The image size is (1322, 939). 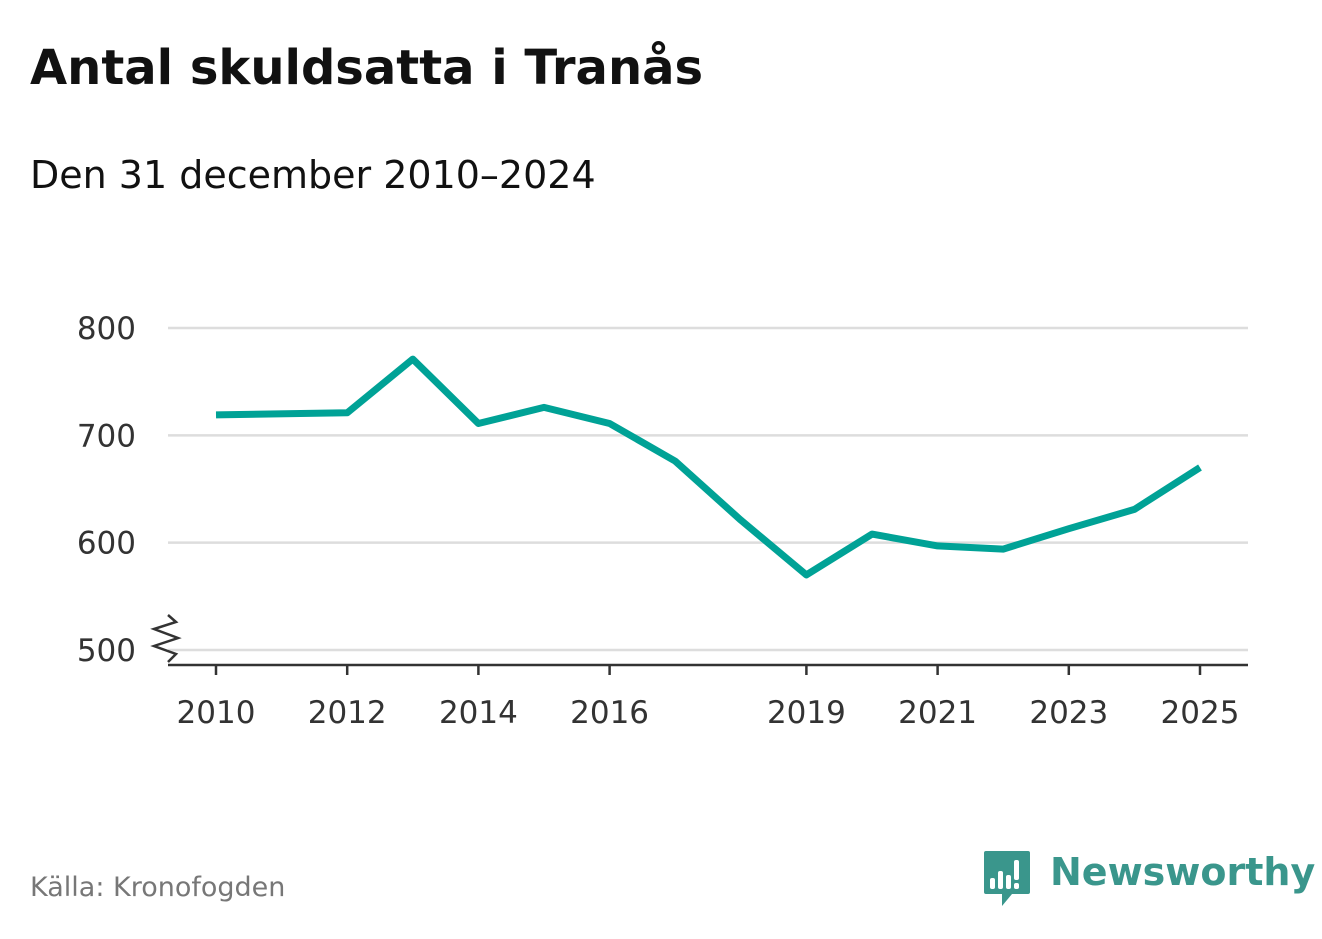 What do you see at coordinates (806, 713) in the screenshot?
I see `x-tick-label-2019: 2019` at bounding box center [806, 713].